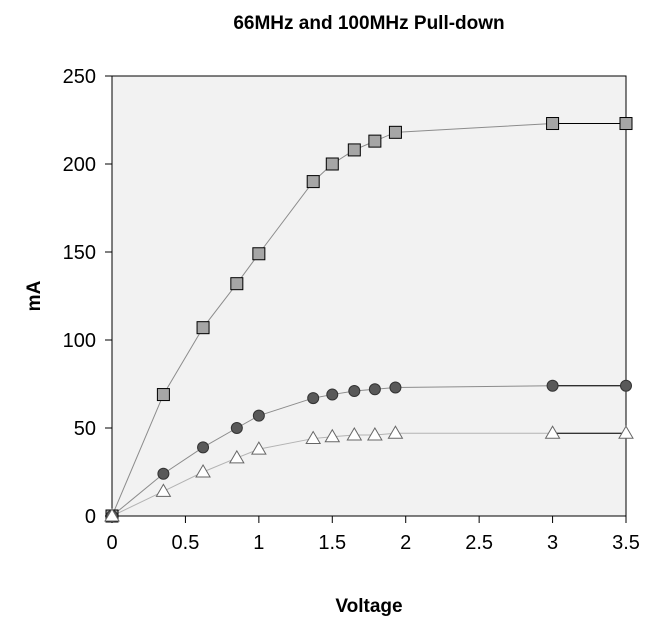 This screenshot has width=649, height=619. What do you see at coordinates (79, 165) in the screenshot?
I see `y-tick-label: 200` at bounding box center [79, 165].